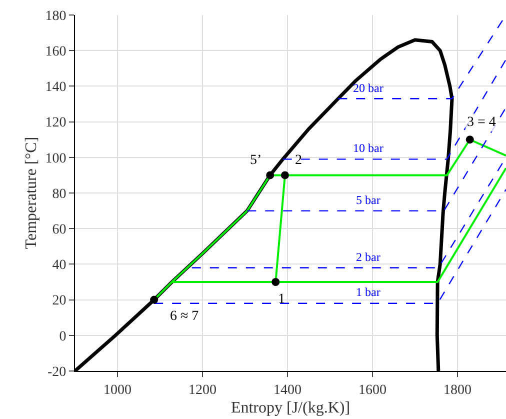 This screenshot has height=419, width=506. Describe the element at coordinates (372, 390) in the screenshot. I see `x-tick-label: 1600` at that location.